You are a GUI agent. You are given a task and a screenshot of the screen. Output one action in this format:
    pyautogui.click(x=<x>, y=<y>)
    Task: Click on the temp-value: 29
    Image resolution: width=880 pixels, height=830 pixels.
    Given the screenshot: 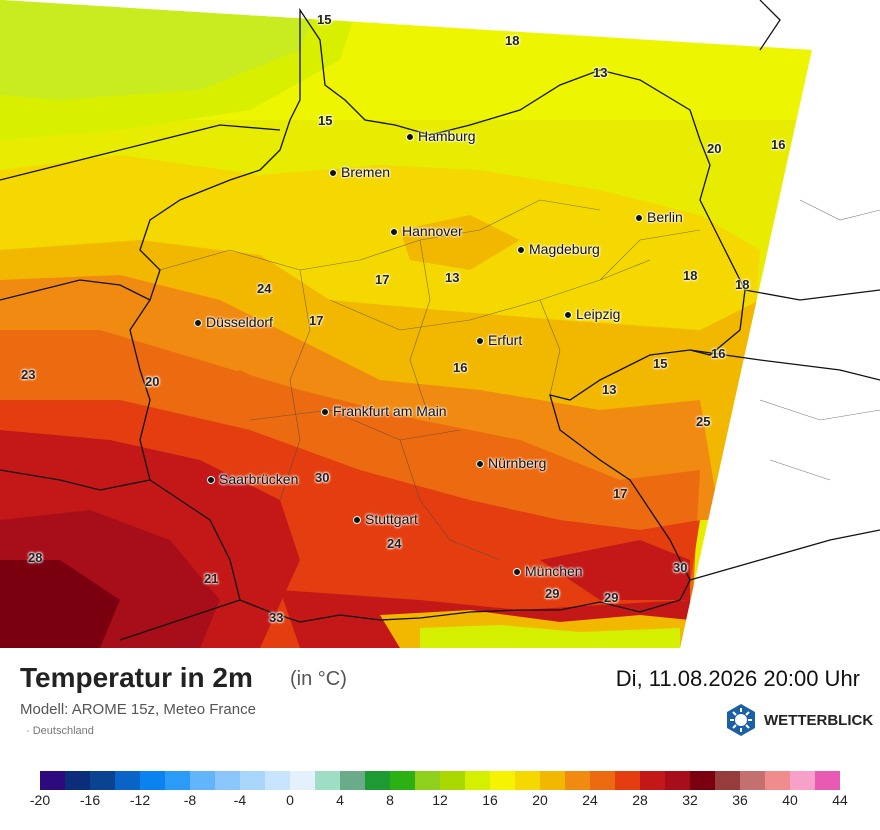 What is the action you would take?
    pyautogui.click(x=611, y=597)
    